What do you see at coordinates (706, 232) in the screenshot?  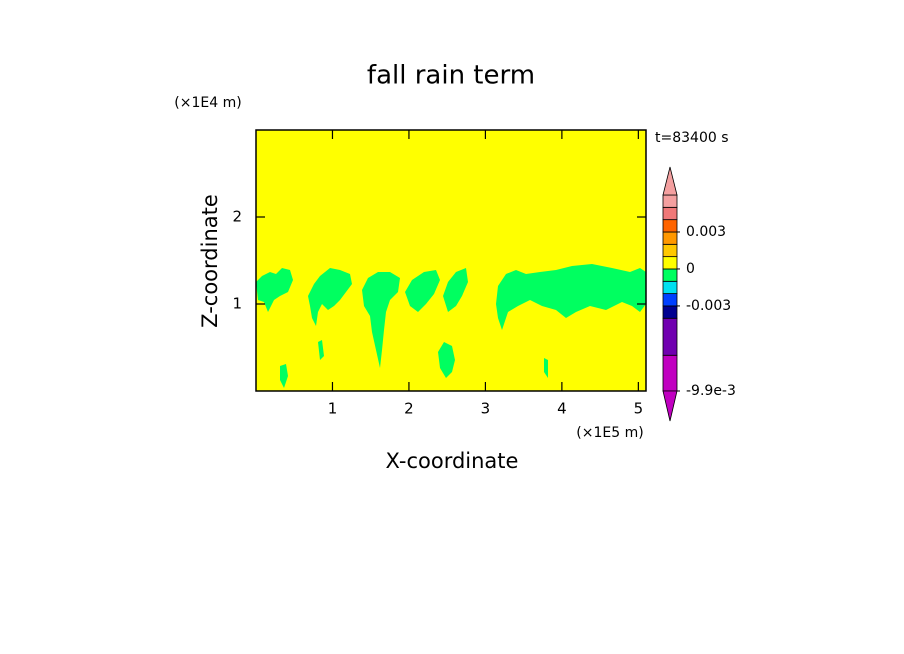 I see `colorbar-tick-label: 0.003` at bounding box center [706, 232].